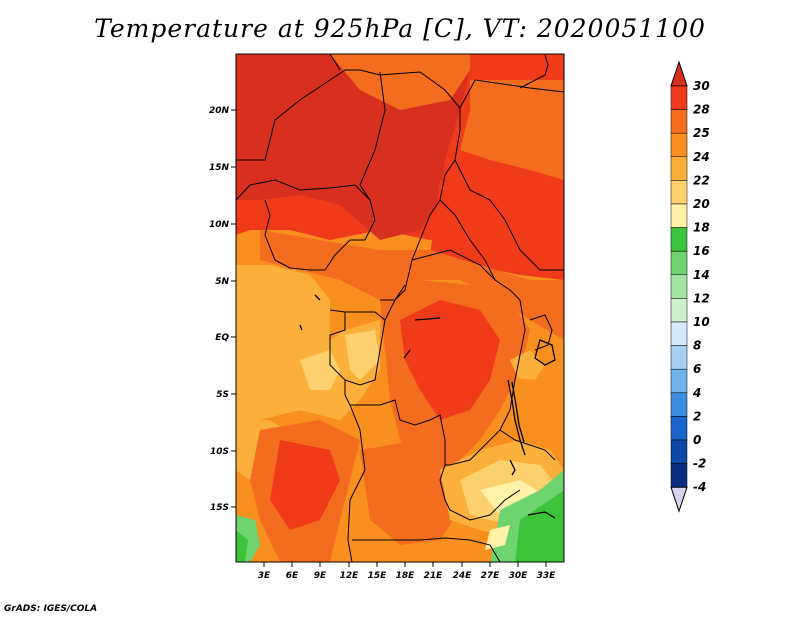  What do you see at coordinates (679, 499) in the screenshot?
I see `colorbar-min-arrow` at bounding box center [679, 499].